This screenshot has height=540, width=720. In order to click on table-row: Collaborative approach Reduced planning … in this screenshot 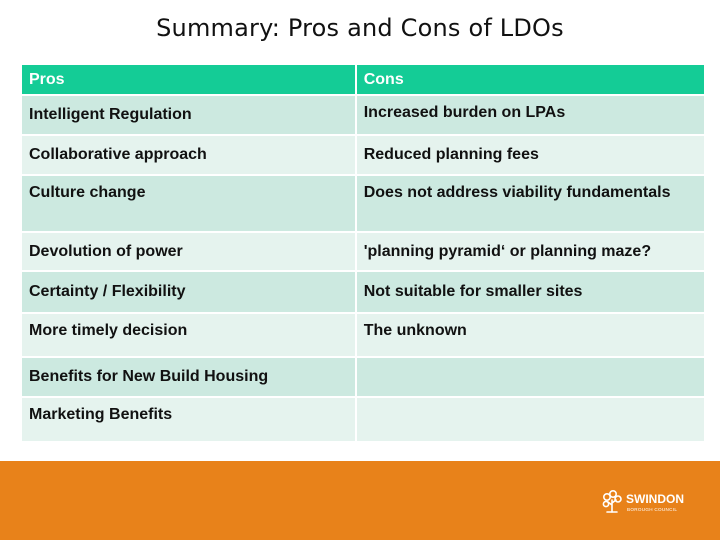, I will do `click(363, 154)`.